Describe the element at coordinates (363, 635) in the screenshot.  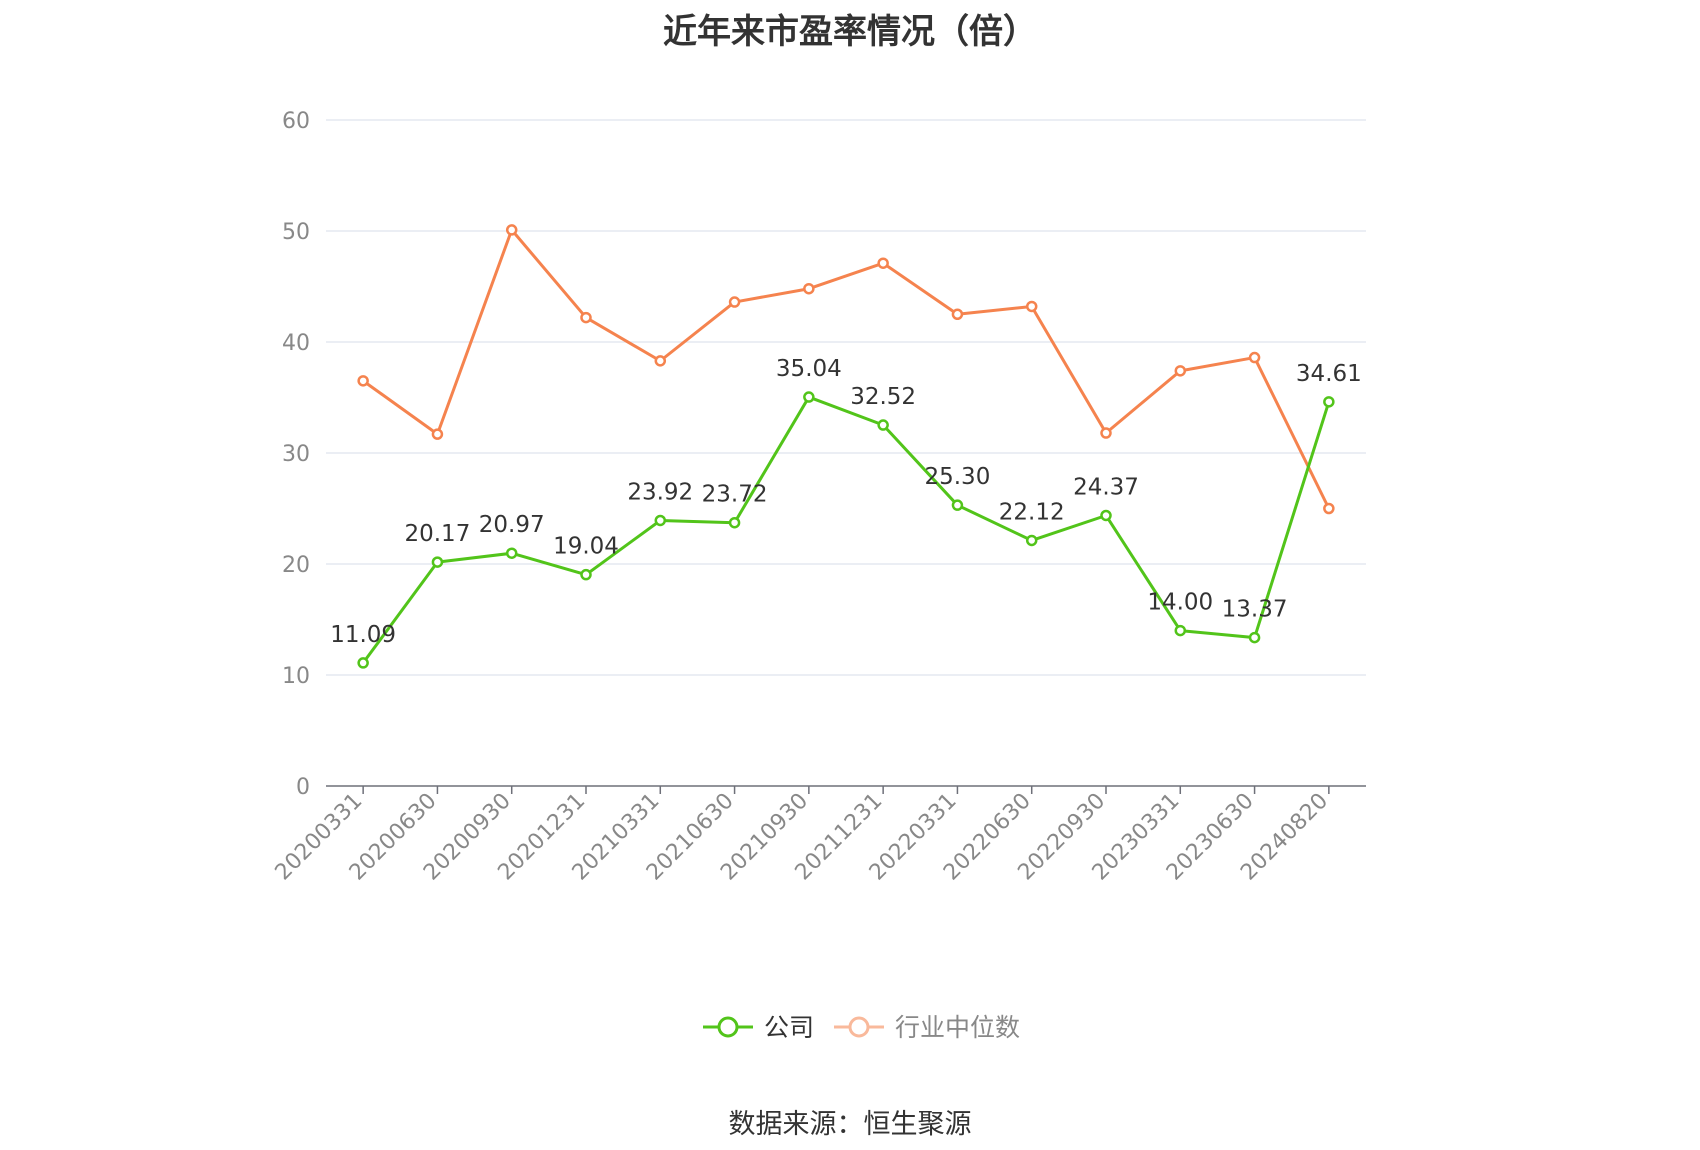
I see `company-data-label: 11.09` at that location.